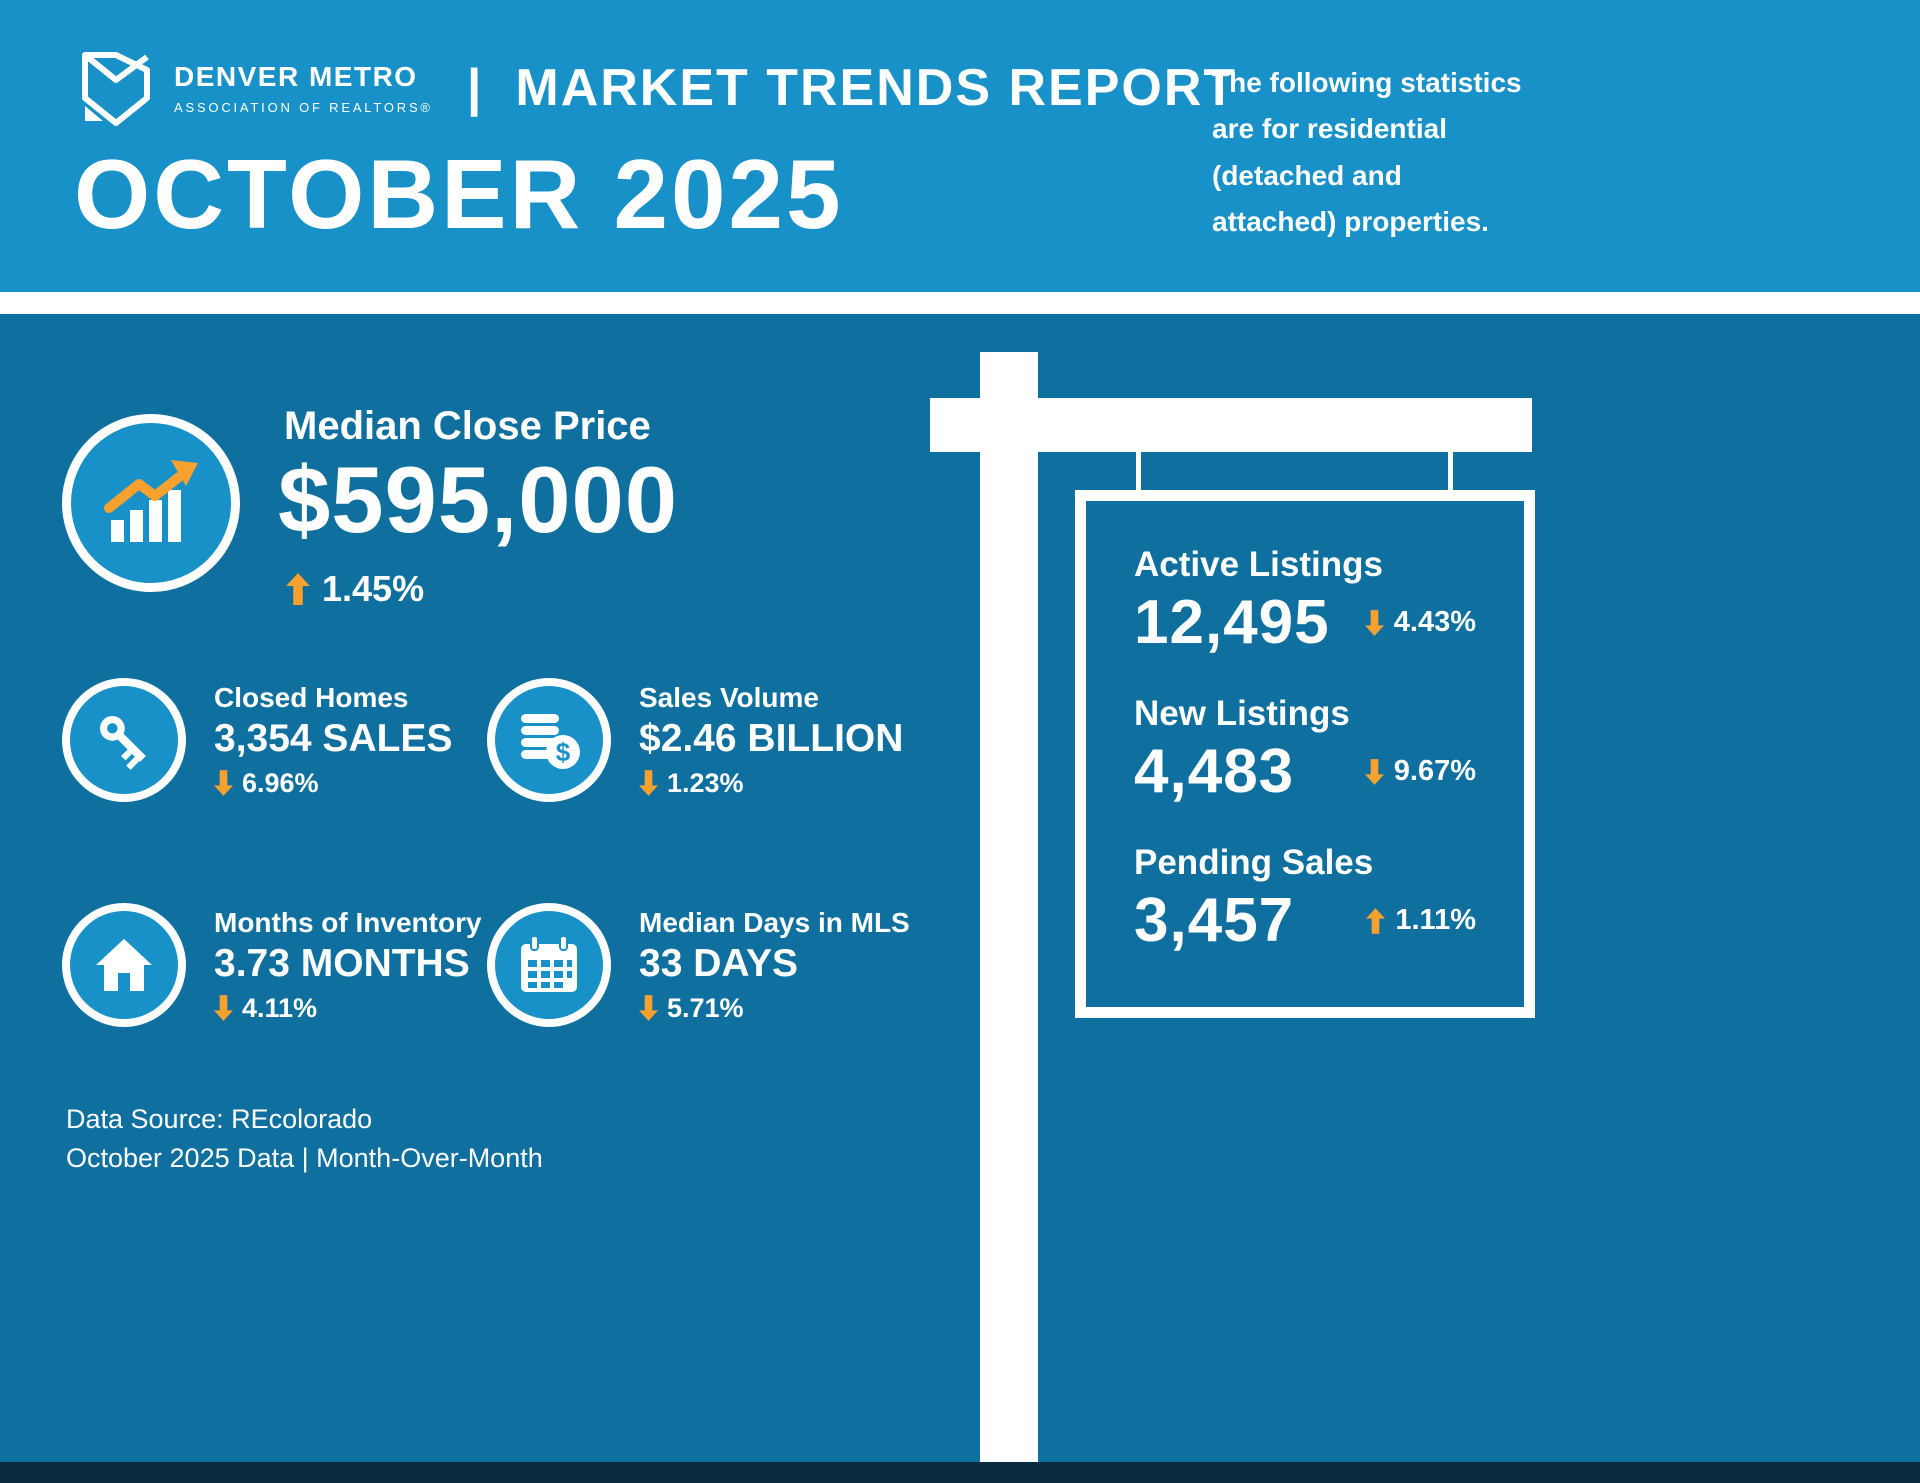 The width and height of the screenshot is (1920, 1483). What do you see at coordinates (219, 1119) in the screenshot?
I see `data-source-line: Data Source: REcolorado` at bounding box center [219, 1119].